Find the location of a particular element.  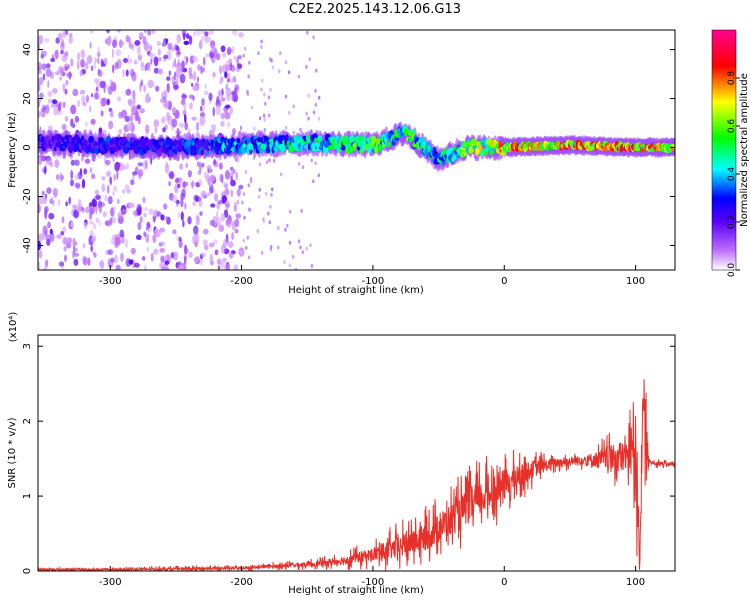

colorbar-tick-label: 0.4 is located at coordinates (732, 174).